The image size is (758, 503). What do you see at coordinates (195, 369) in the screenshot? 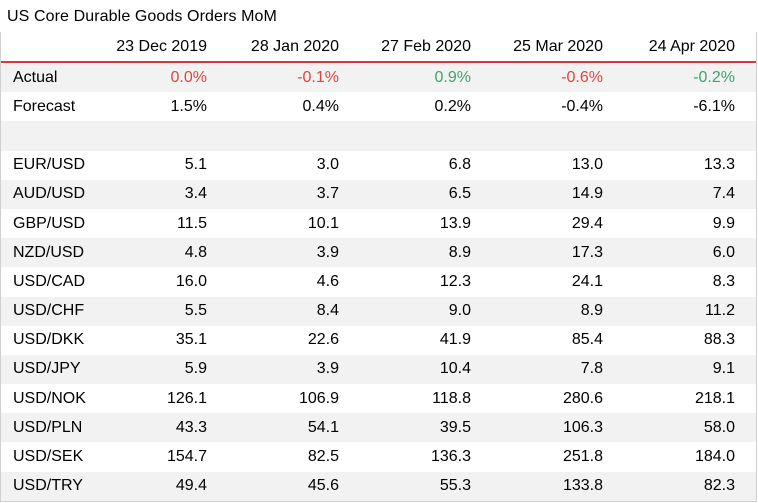
I see `pair-value: 5.9` at bounding box center [195, 369].